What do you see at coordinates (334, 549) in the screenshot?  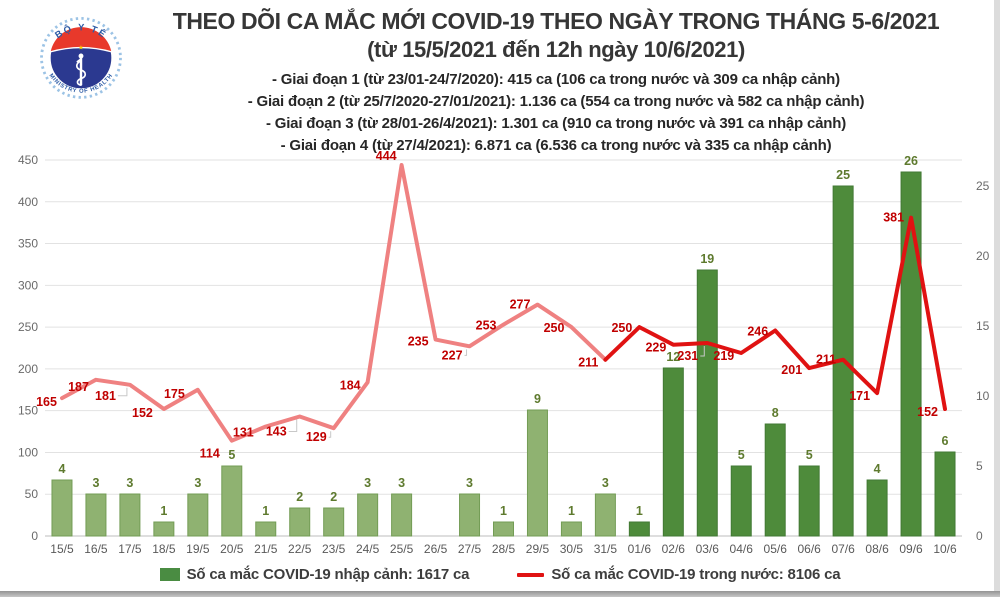 I see `x-axis-label: 23/5` at bounding box center [334, 549].